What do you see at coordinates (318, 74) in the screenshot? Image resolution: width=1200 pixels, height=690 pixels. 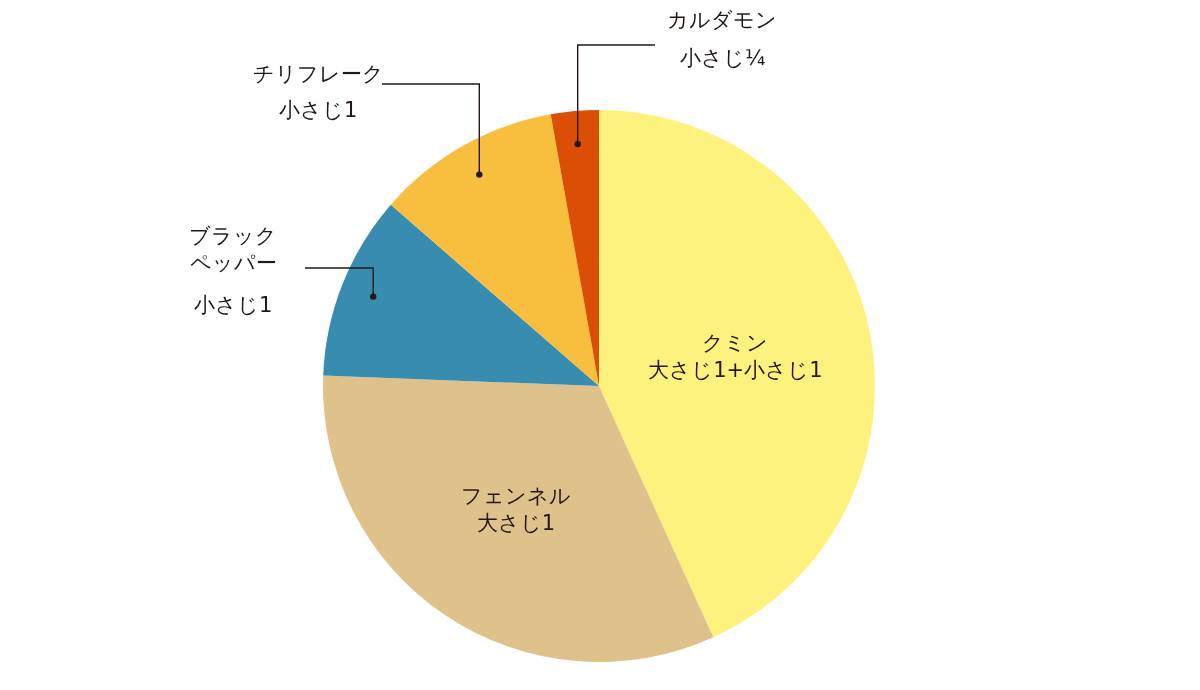 I see `slice-label: チリフレーク` at bounding box center [318, 74].